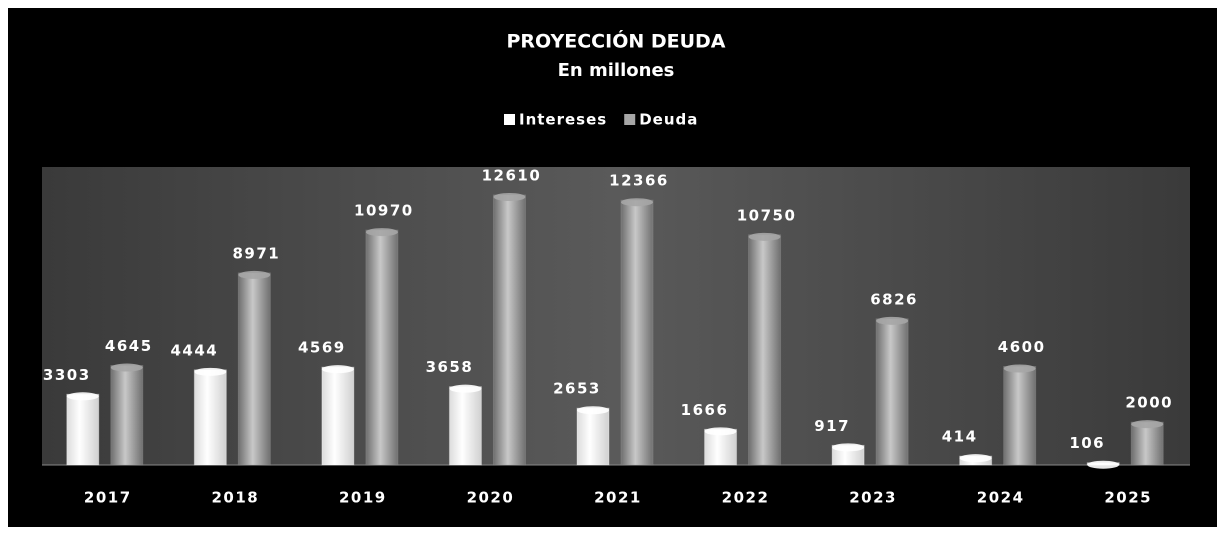 Image resolution: width=1225 pixels, height=536 pixels. What do you see at coordinates (618, 498) in the screenshot?
I see `x-tick-label: 2021` at bounding box center [618, 498].